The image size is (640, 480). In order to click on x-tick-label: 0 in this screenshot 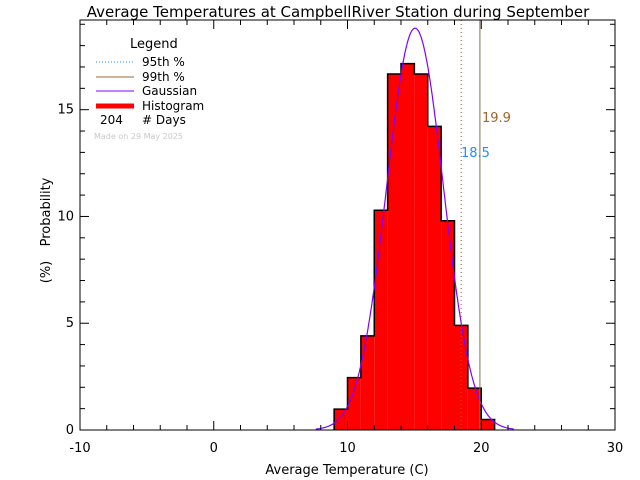, I will do `click(214, 448)`.